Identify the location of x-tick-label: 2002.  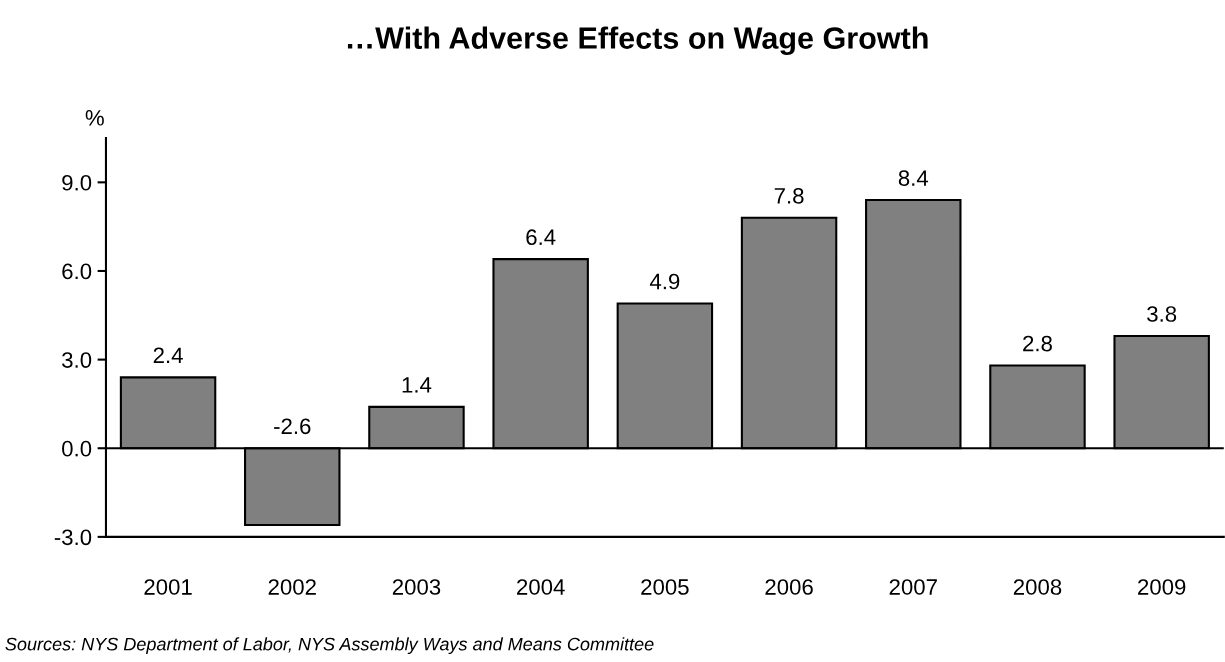
(292, 587).